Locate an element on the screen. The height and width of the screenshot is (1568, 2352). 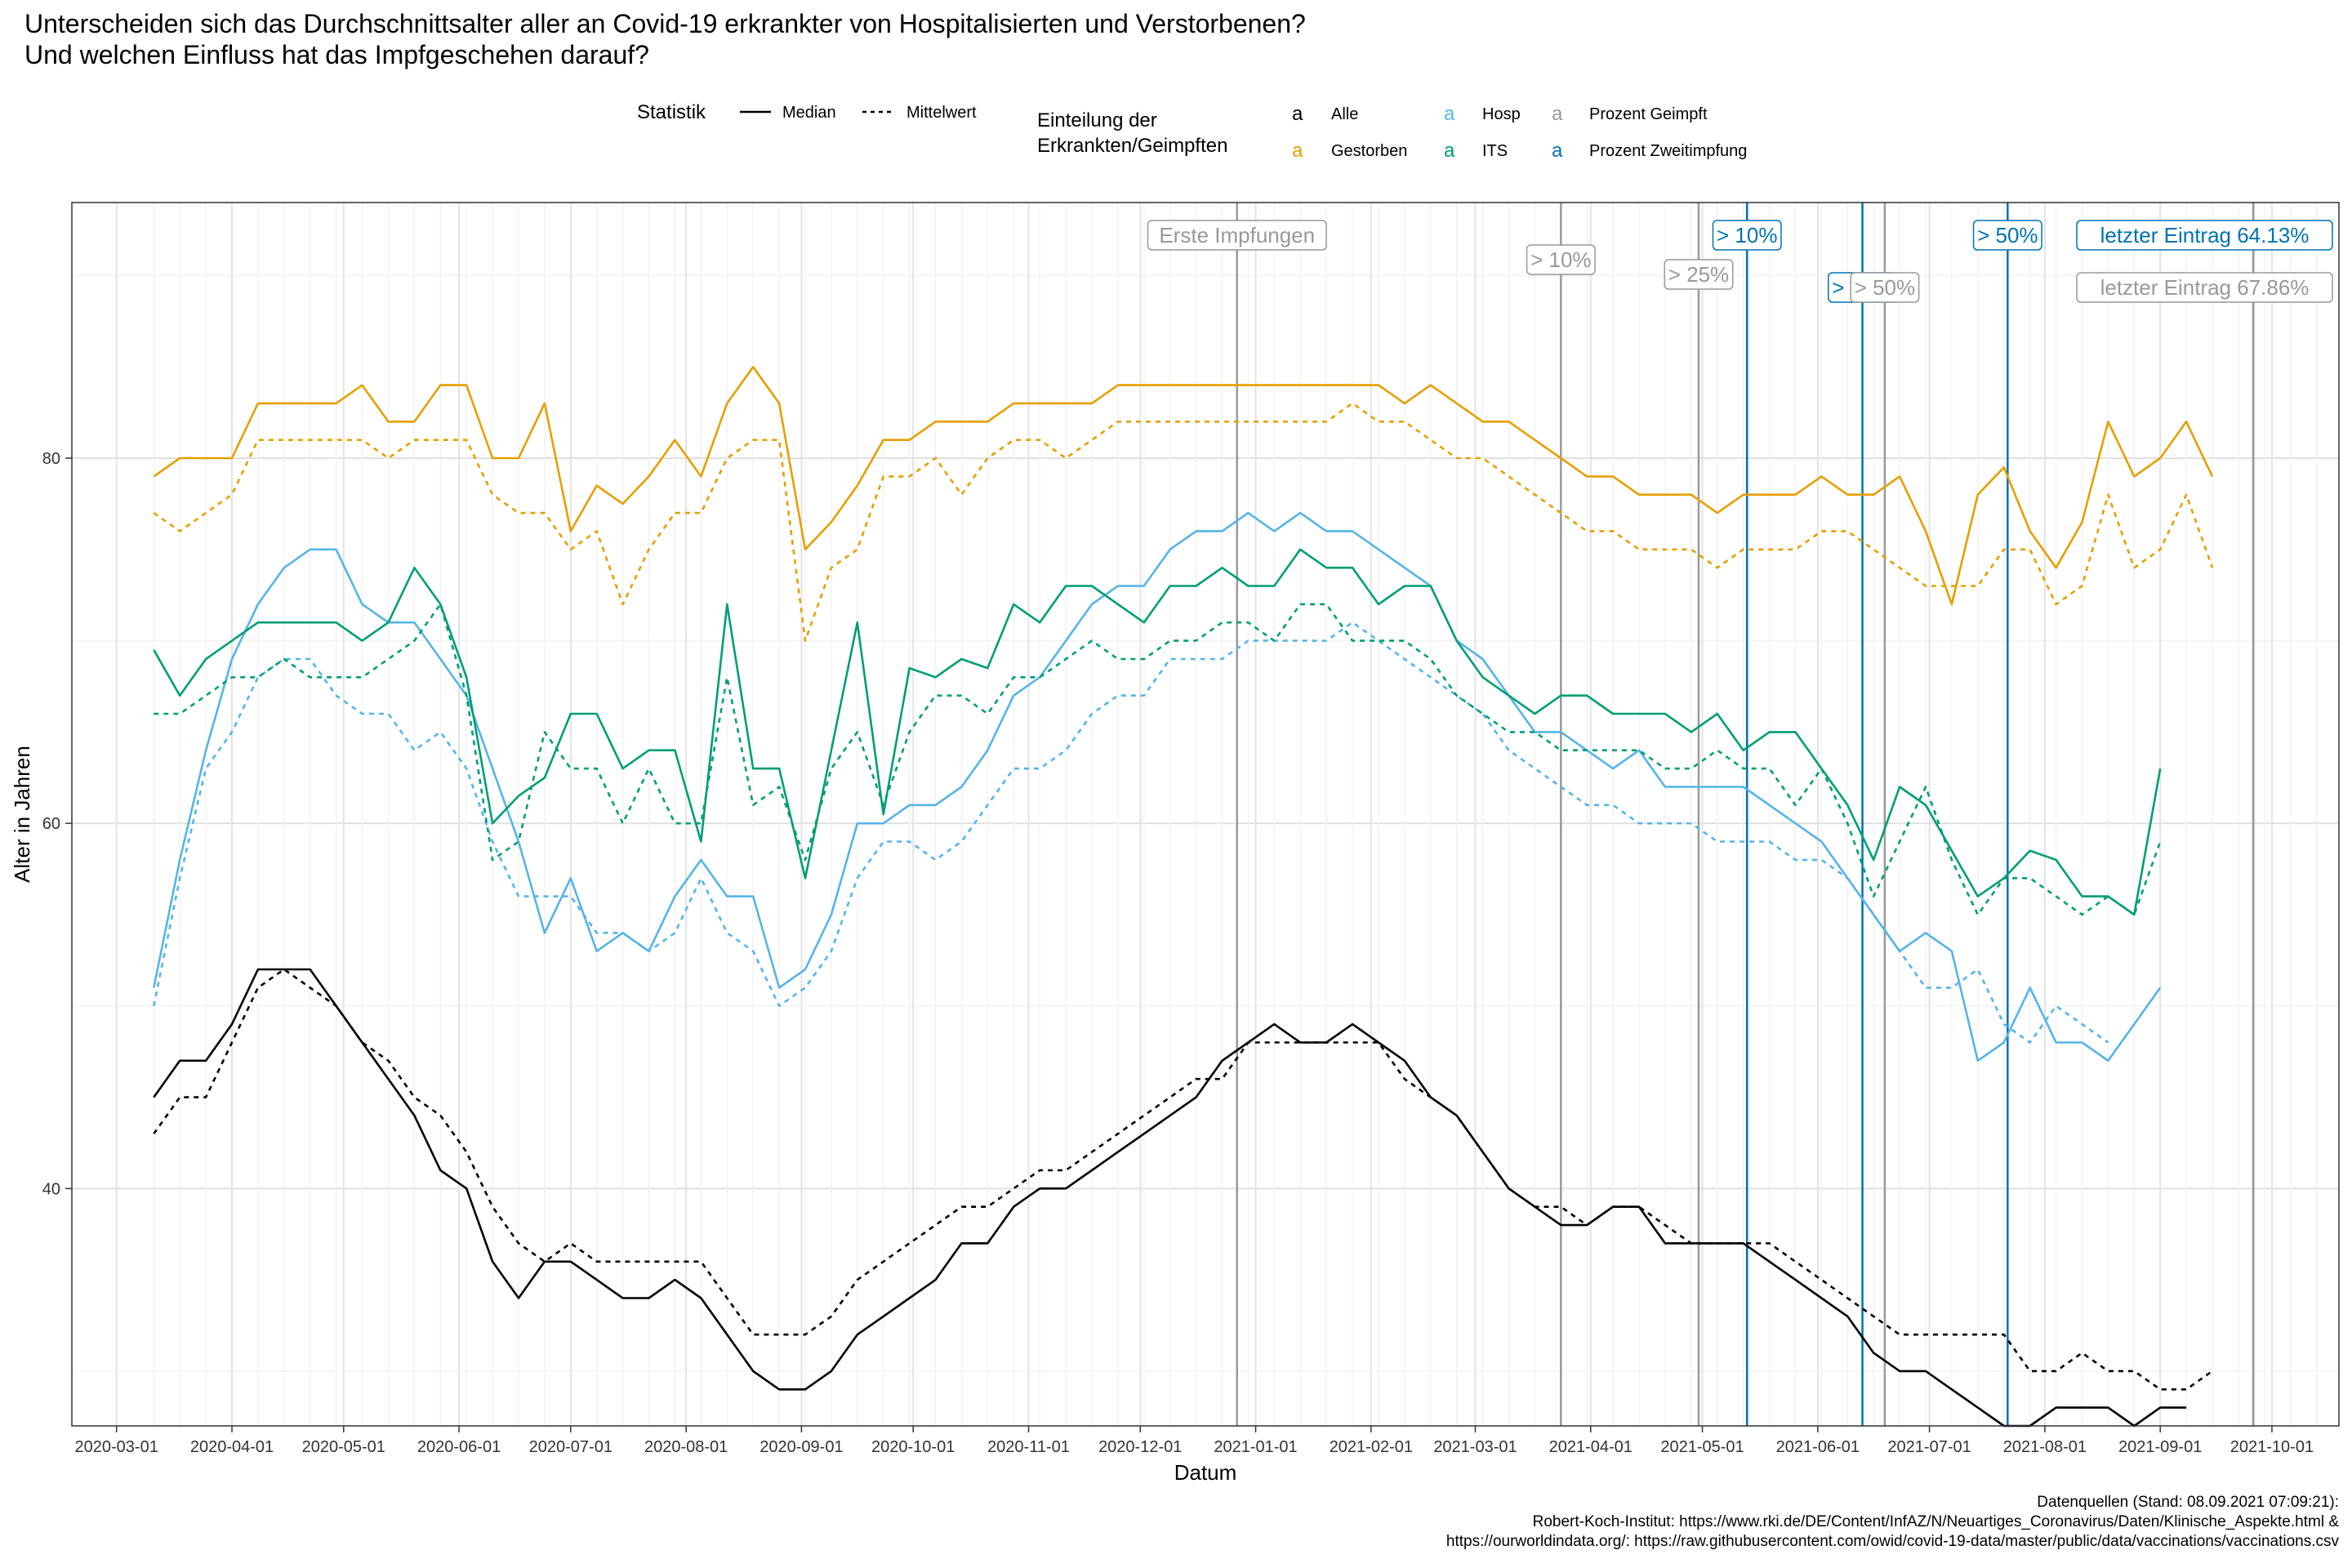
x-tick-label: 2021-05-01 is located at coordinates (1702, 1447).